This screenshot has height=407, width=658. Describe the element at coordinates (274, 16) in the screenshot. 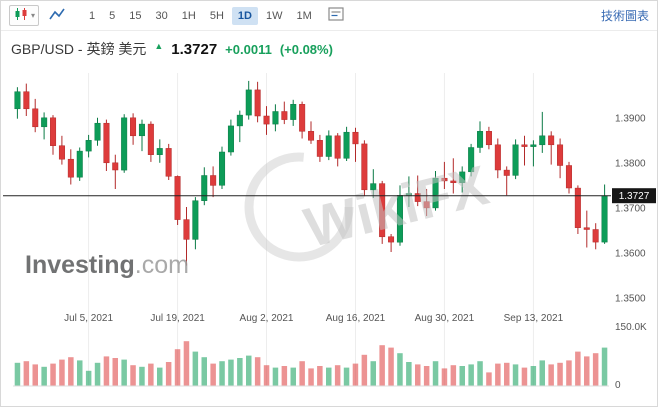

I see `timeframe-1w: 1W` at that location.